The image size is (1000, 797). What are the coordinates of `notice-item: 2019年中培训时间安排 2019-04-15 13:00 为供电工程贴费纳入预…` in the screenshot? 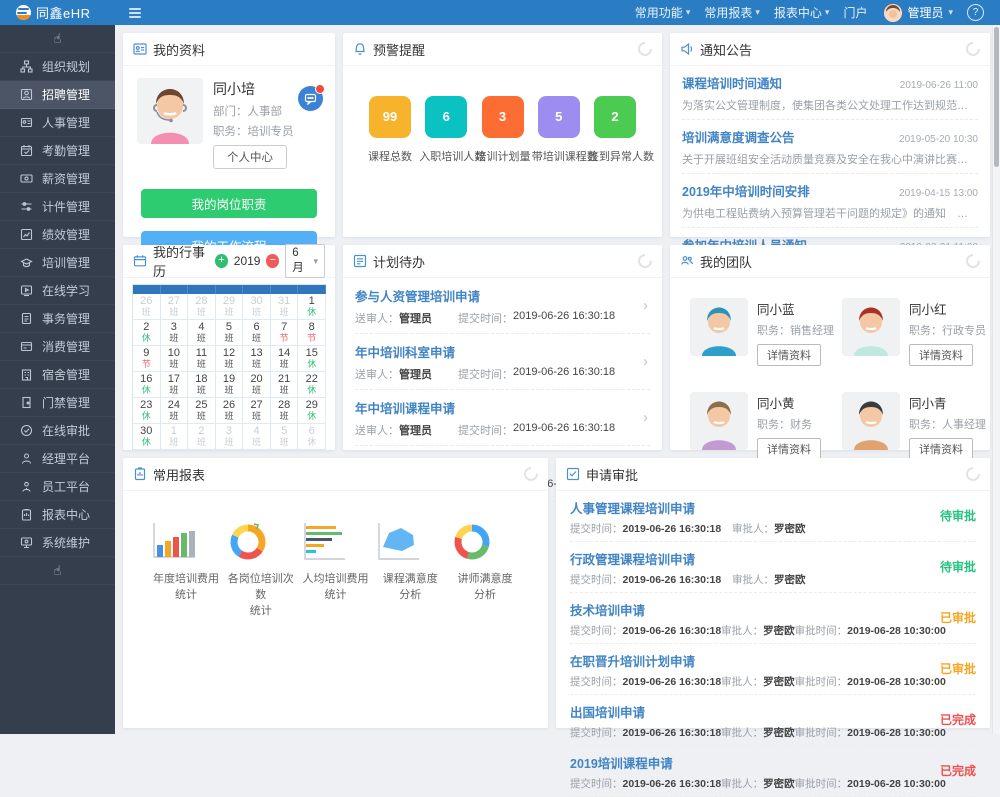 It's located at (830, 201).